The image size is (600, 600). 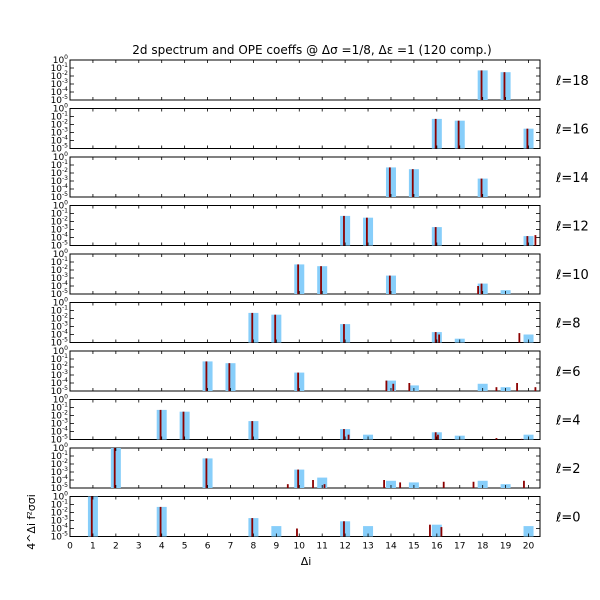 What do you see at coordinates (568, 518) in the screenshot?
I see `panel-label: ℓ=0` at bounding box center [568, 518].